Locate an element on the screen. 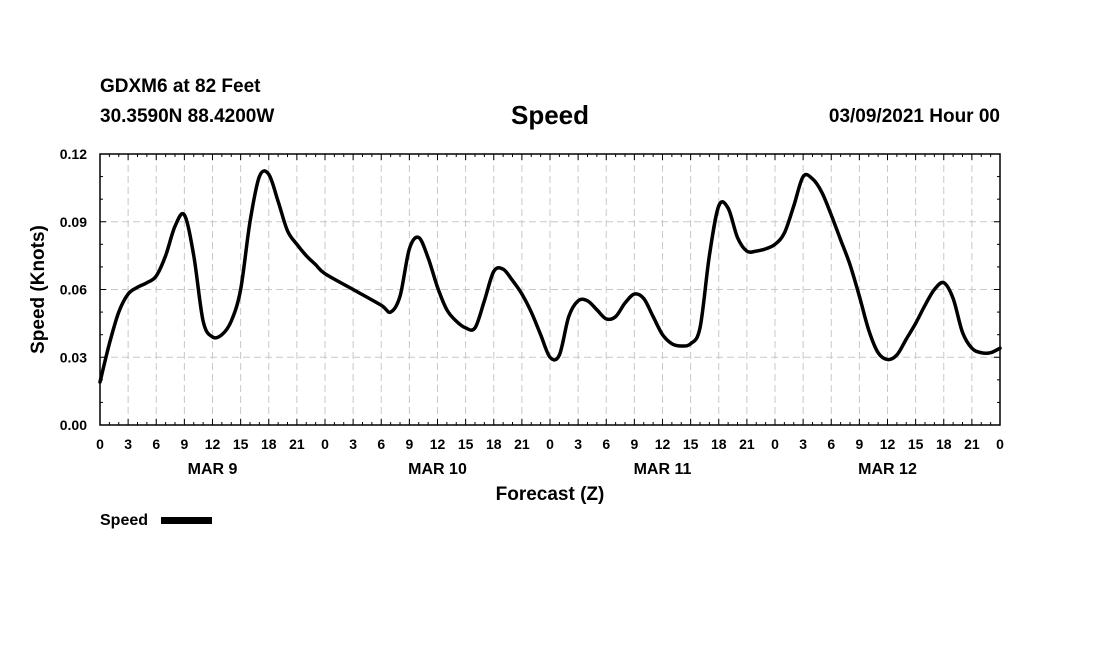 The width and height of the screenshot is (1100, 650). chart-title: Speed is located at coordinates (550, 115).